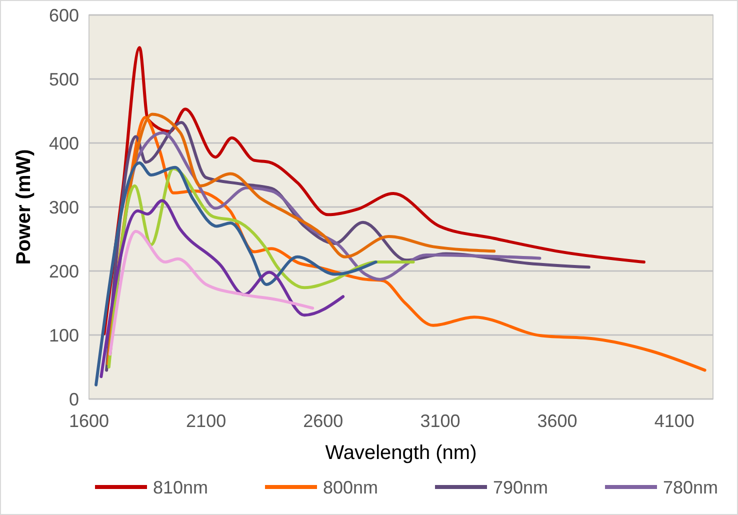 This screenshot has width=738, height=515. I want to click on y-tick-label: 0, so click(73, 399).